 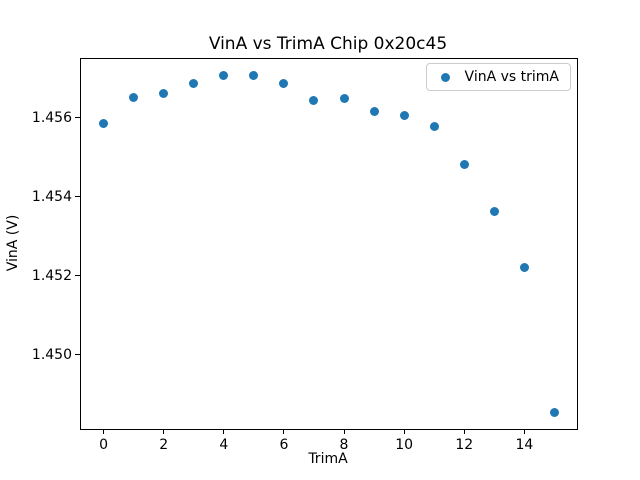 I want to click on legend-label: VinA vs trimA, so click(x=511, y=77).